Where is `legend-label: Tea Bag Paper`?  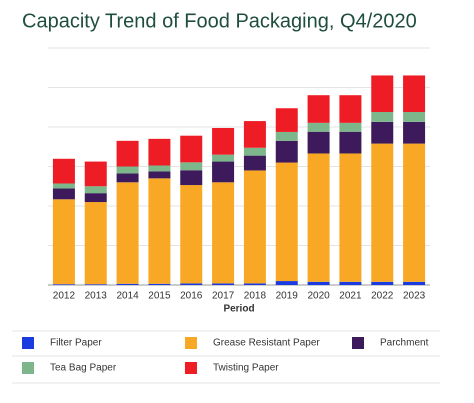 legend-label: Tea Bag Paper is located at coordinates (83, 368).